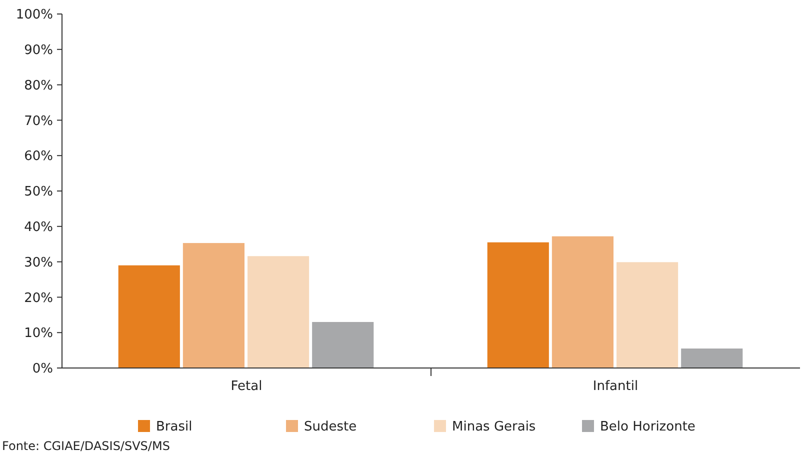  What do you see at coordinates (330, 427) in the screenshot?
I see `legend-label: Sudeste` at bounding box center [330, 427].